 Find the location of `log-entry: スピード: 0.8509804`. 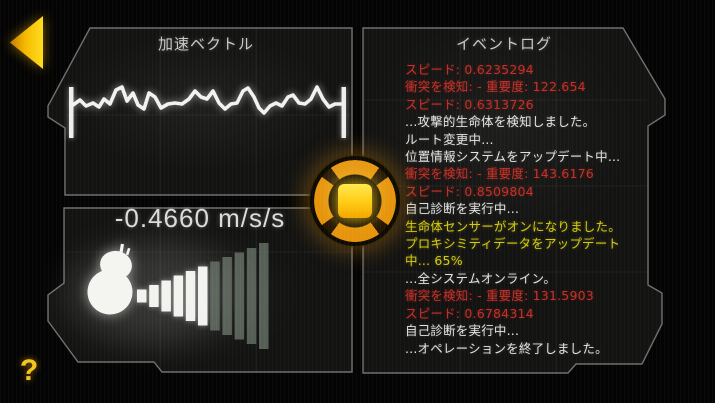

log-entry: スピード: 0.8509804 is located at coordinates (469, 191).